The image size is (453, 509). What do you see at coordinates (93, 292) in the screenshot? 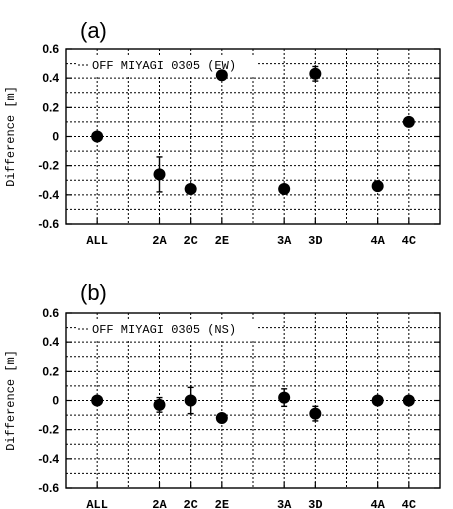
I see `panel-label: (b)` at bounding box center [93, 292].